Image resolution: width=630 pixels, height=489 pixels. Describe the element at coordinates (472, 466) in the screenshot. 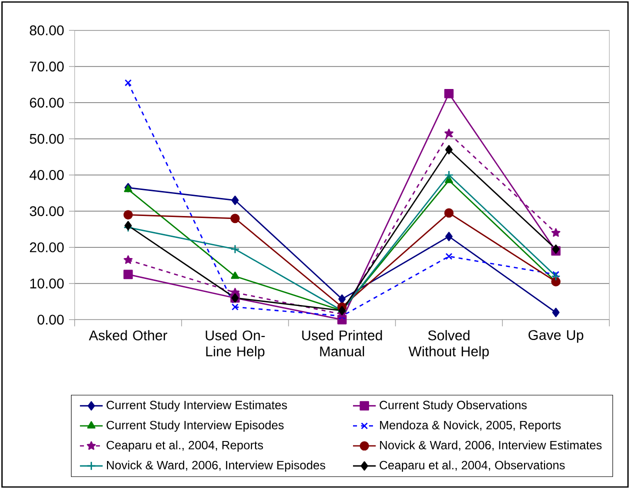

I see `legend-label: Ceaparu et al., 2004, Observations` at that location.